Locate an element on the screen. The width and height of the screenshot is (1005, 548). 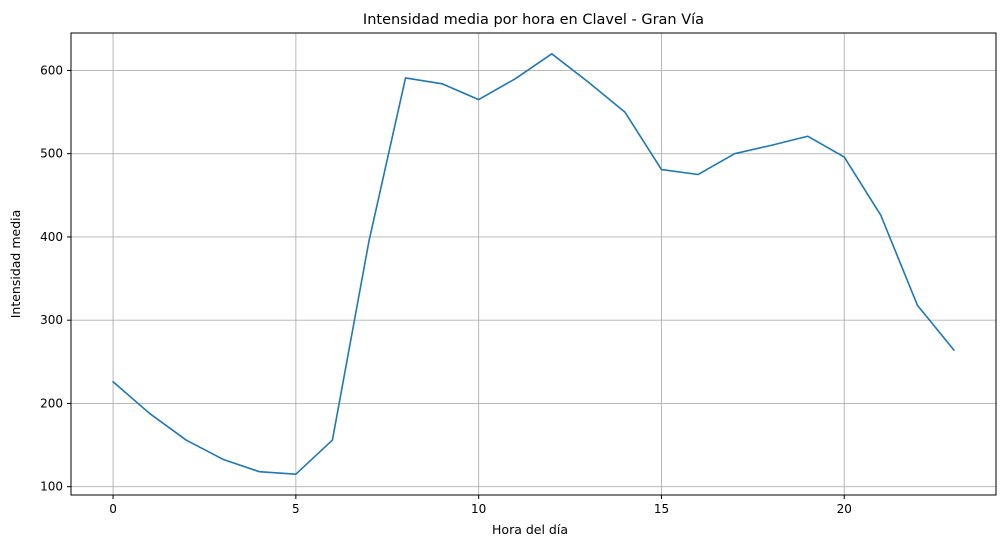
x-tick-label: 10 is located at coordinates (478, 509).